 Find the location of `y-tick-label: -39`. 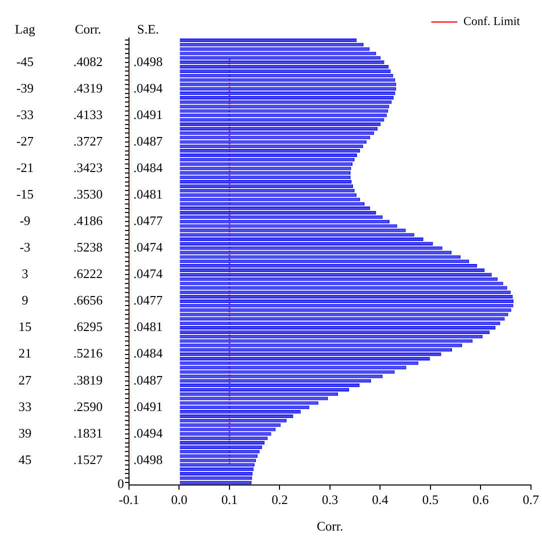

y-tick-label: -39 is located at coordinates (25, 88).